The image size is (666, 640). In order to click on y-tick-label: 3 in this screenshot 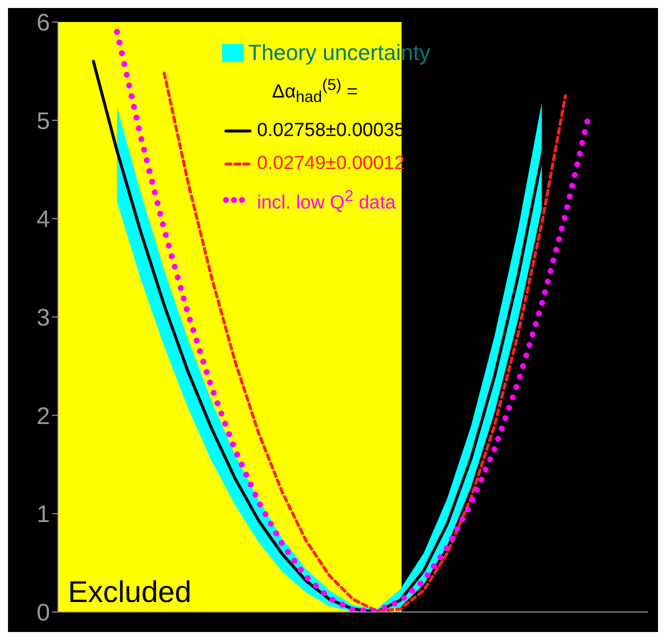, I will do `click(43, 318)`.